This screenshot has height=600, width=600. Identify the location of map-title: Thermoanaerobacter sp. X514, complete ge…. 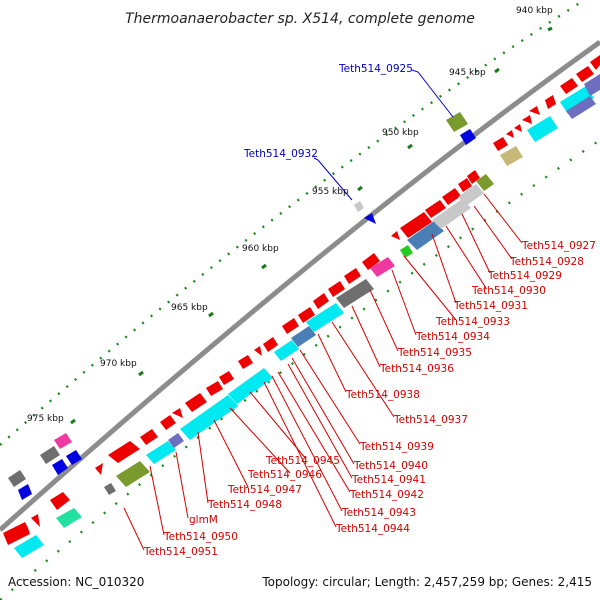
(300, 19).